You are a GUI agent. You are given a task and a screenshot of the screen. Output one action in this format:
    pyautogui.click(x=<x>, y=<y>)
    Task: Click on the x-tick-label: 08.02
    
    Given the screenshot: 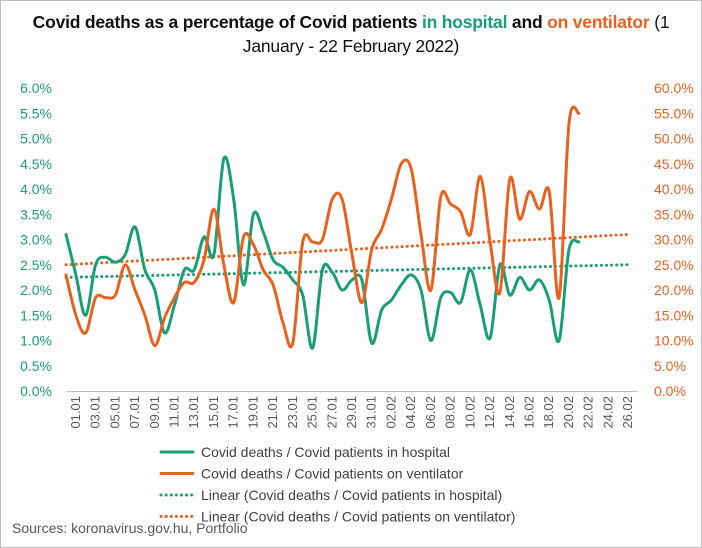 What is the action you would take?
    pyautogui.click(x=450, y=412)
    